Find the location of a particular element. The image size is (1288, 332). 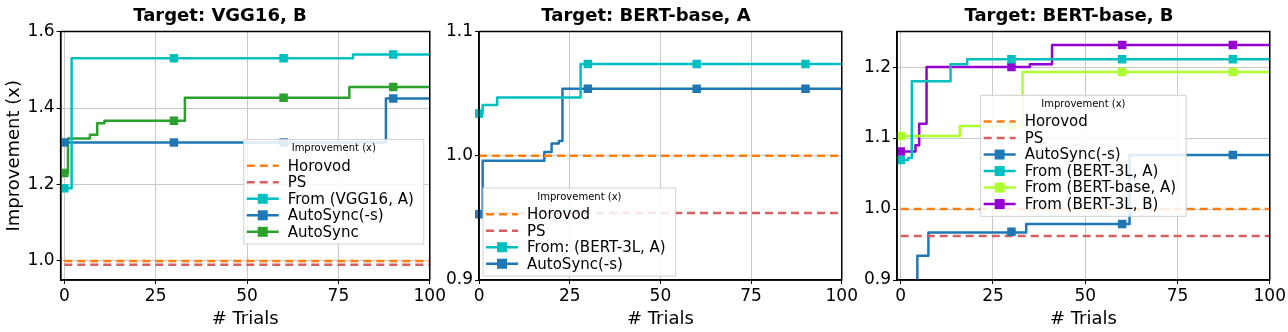

legend-label: AutoSync is located at coordinates (323, 231).